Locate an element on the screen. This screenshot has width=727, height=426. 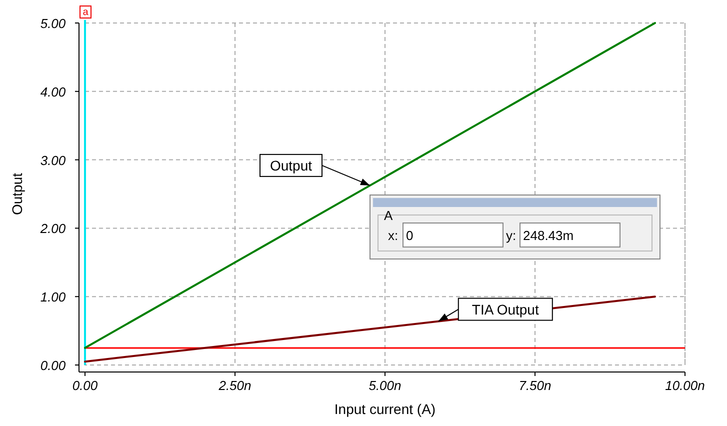
y-tick-label: 3.00 is located at coordinates (53, 160).